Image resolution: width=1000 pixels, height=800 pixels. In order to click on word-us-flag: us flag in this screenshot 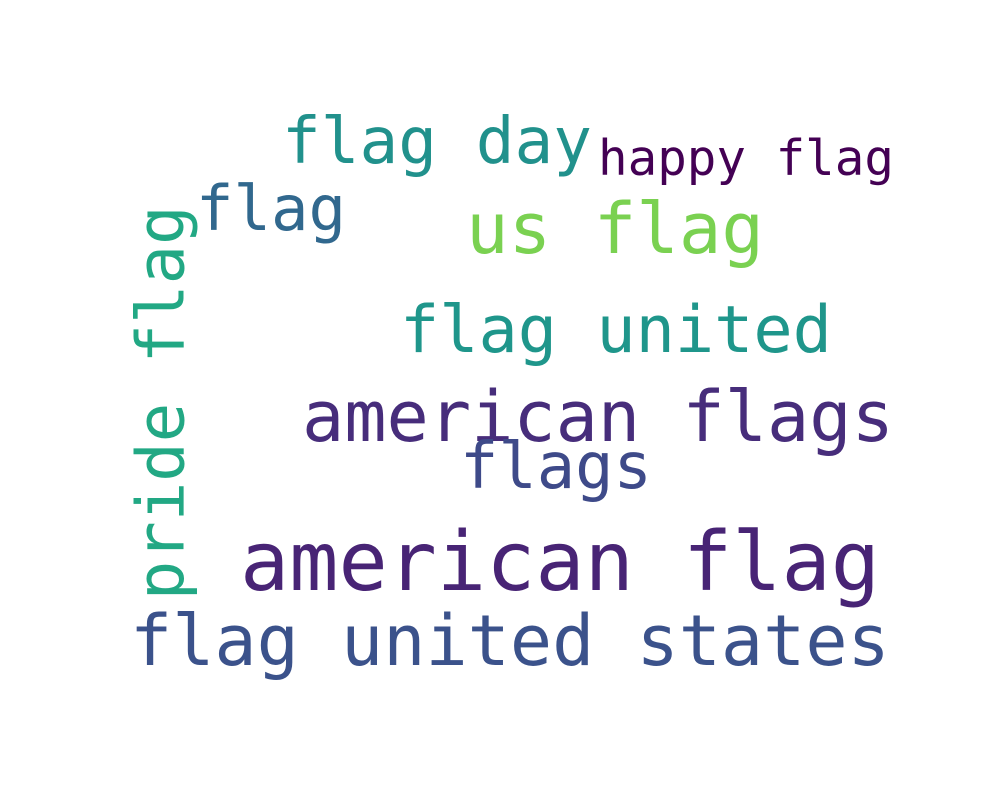, I will do `click(615, 228)`.